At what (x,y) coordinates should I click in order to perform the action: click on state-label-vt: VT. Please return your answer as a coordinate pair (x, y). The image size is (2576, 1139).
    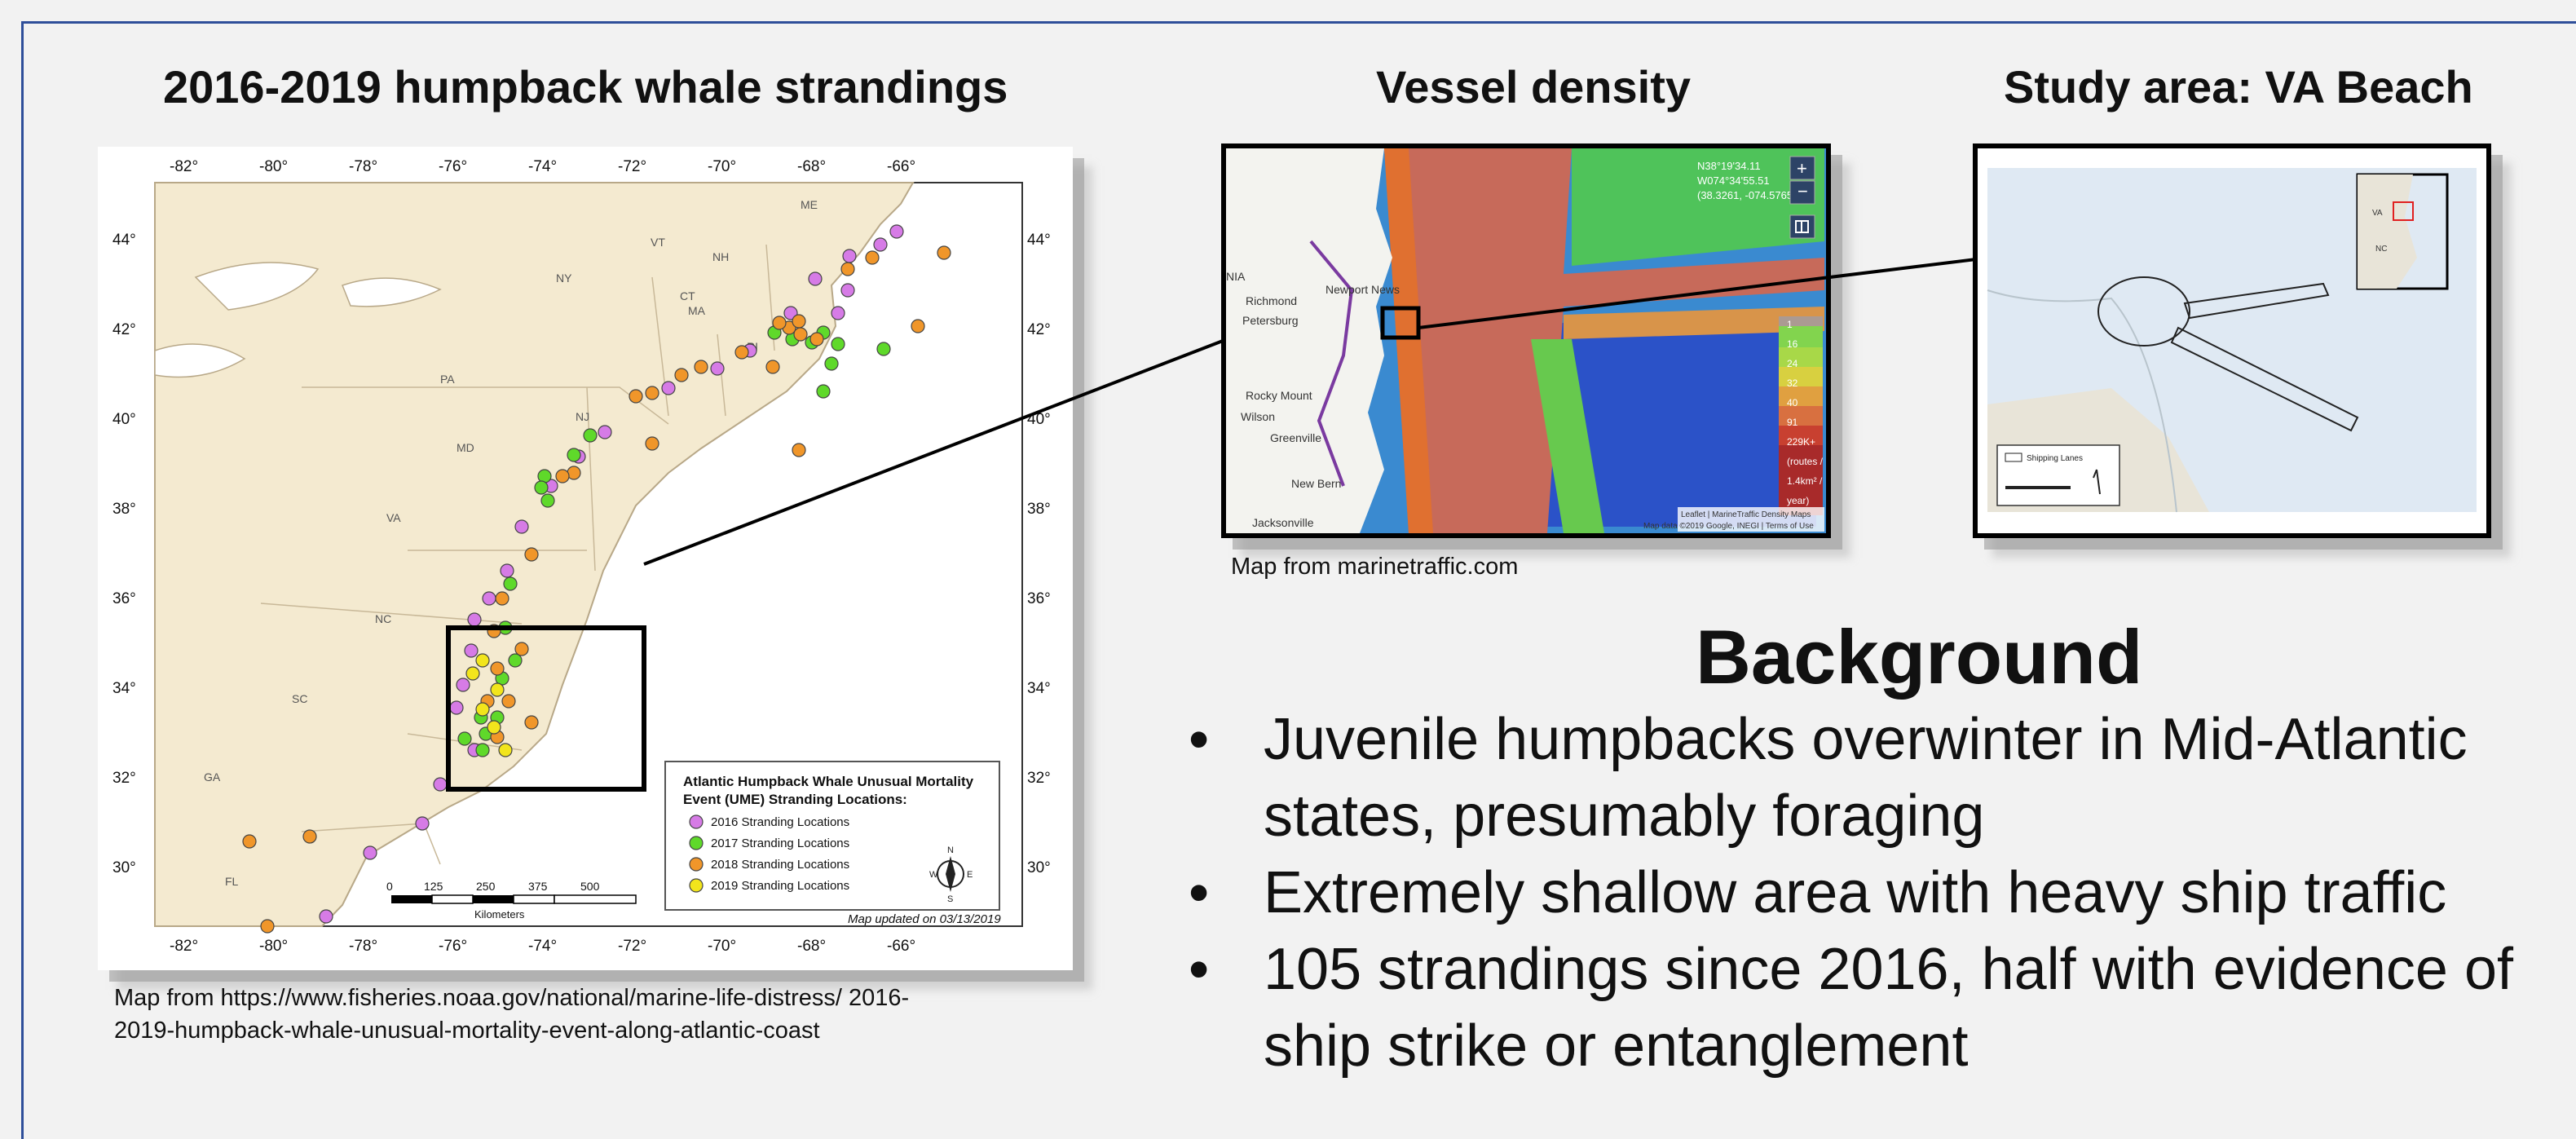
    Looking at the image, I should click on (658, 242).